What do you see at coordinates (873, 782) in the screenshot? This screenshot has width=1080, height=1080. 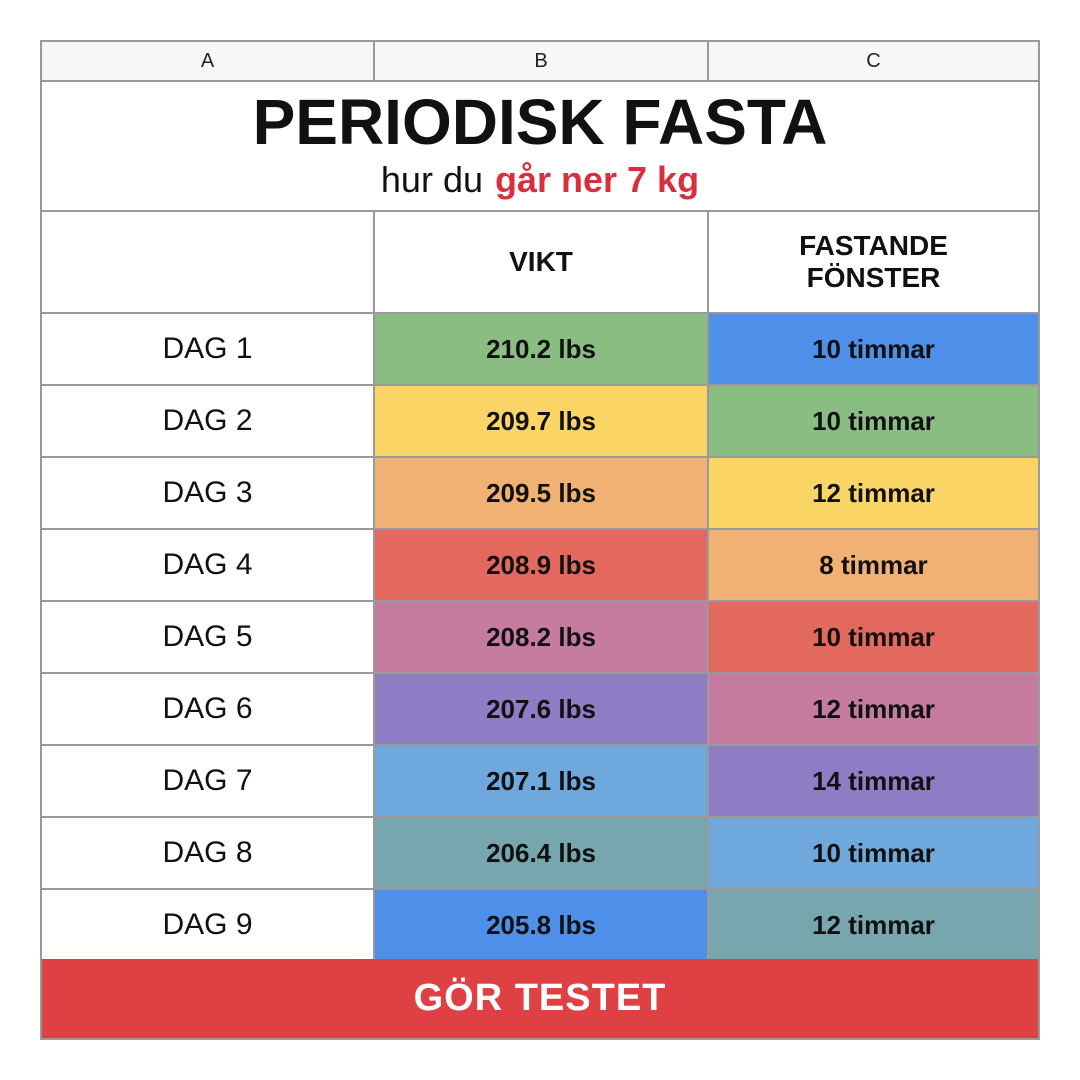 I see `fasting-window-cell: 14 timmar` at bounding box center [873, 782].